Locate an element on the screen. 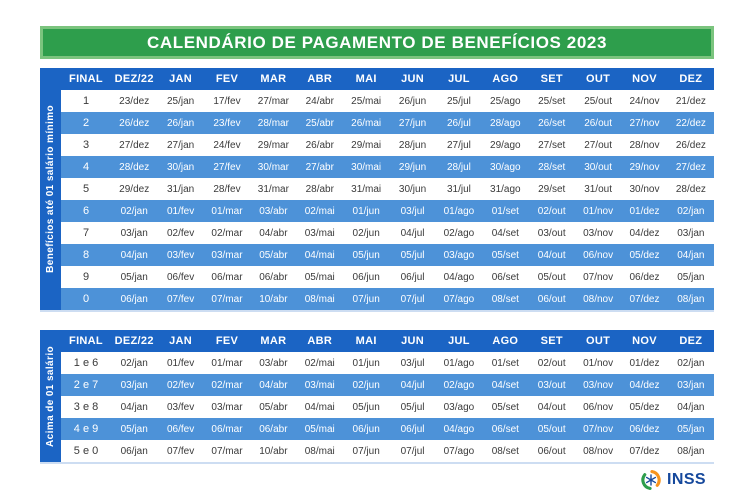 Image resolution: width=754 pixels, height=503 pixels. payment-date-cell: 07/jun is located at coordinates (366, 299).